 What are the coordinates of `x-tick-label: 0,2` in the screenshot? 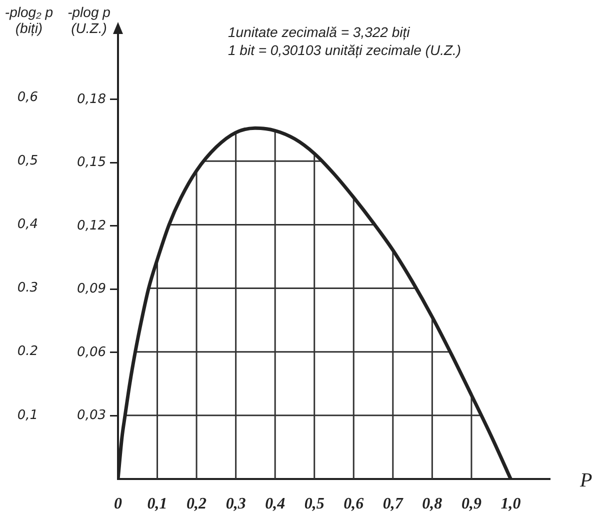 It's located at (196, 504).